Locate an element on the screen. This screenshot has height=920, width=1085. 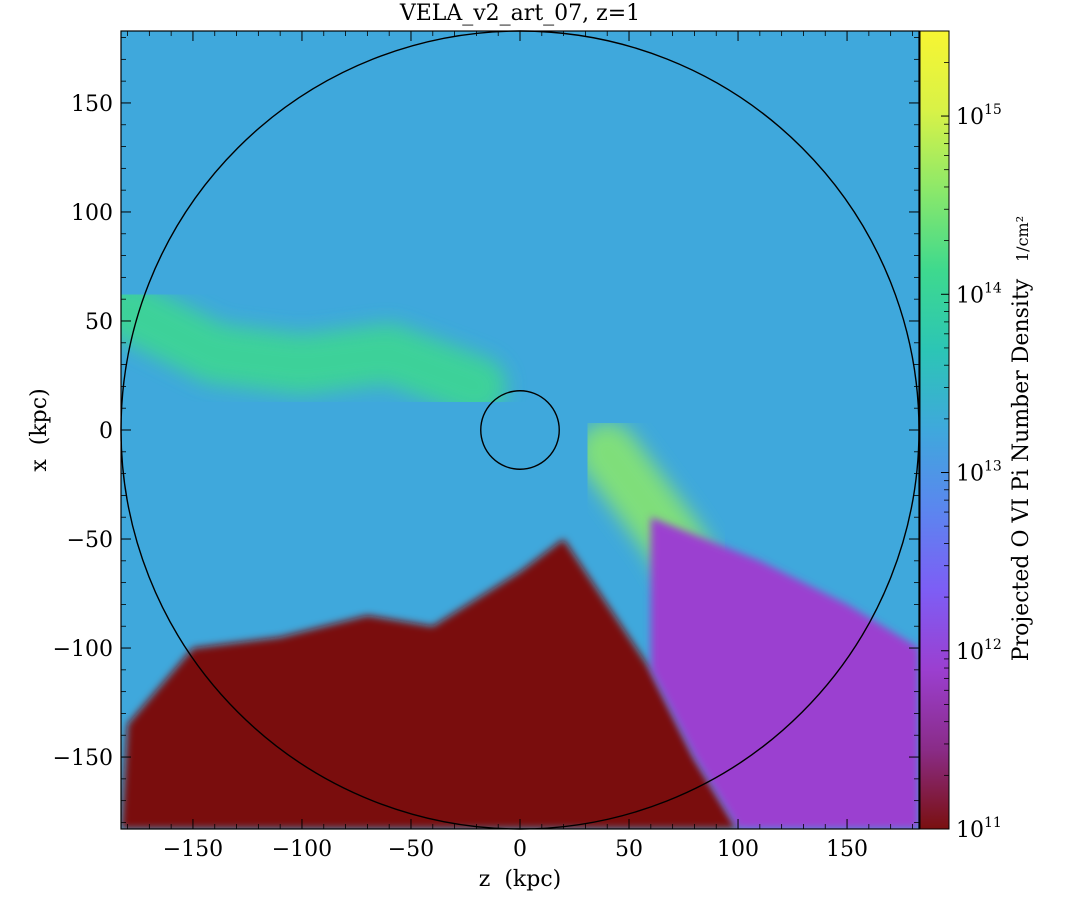
y-axis-label: x (kpc) is located at coordinates (39, 429).